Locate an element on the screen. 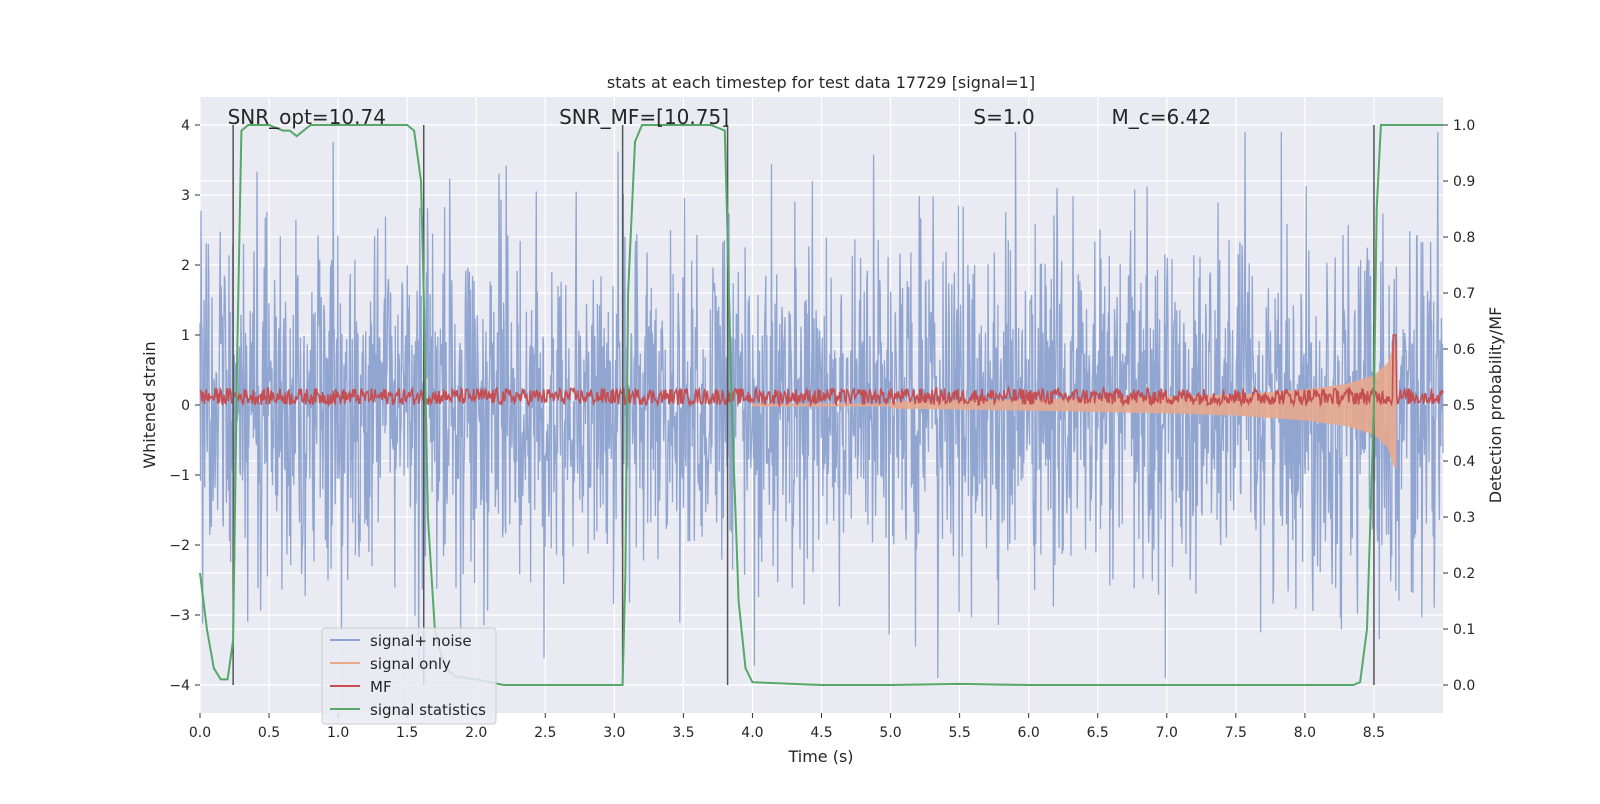  y-axis-label-left: Whitened strain is located at coordinates (149, 404).